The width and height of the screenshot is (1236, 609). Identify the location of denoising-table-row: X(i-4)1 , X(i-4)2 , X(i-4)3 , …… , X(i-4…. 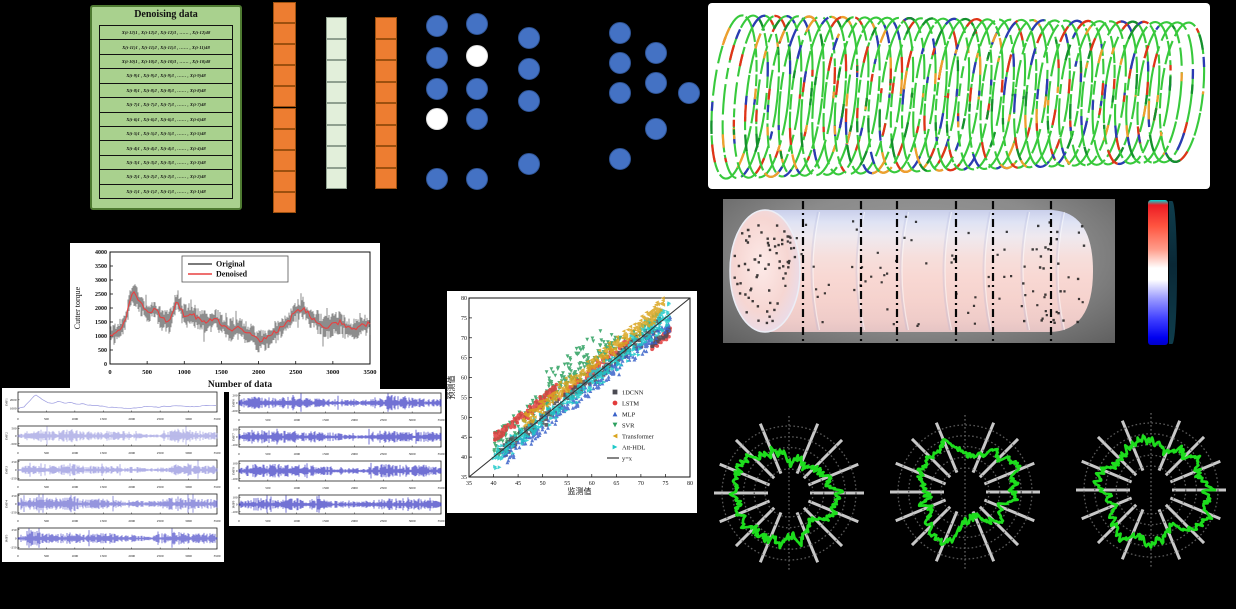
(166, 148).